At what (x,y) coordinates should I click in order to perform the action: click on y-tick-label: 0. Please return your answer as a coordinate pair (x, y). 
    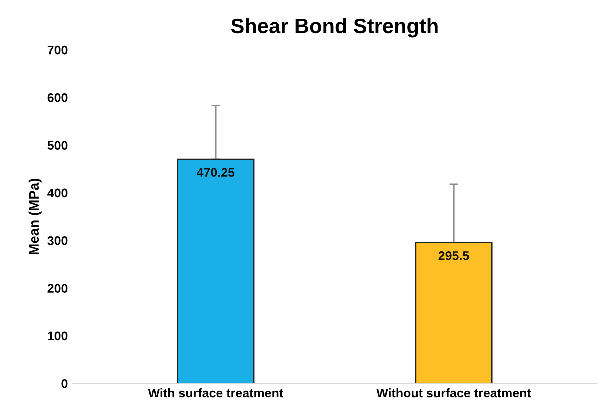
    Looking at the image, I should click on (65, 383).